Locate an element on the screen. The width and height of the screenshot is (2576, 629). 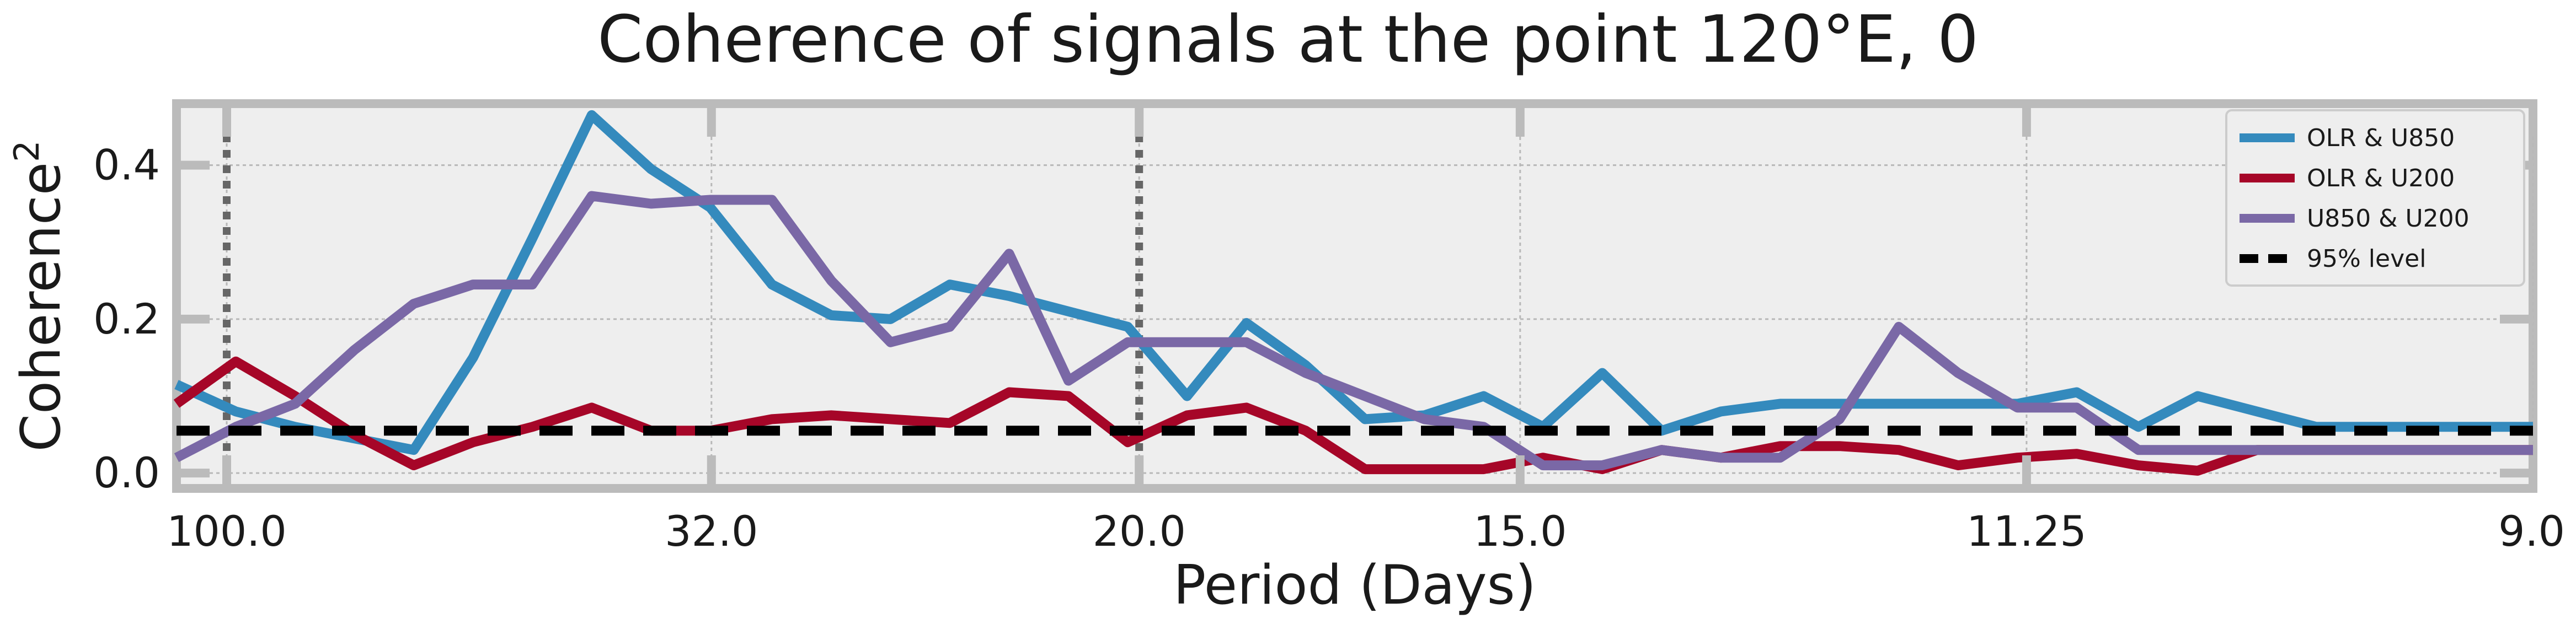
legend-box is located at coordinates (2375, 198).